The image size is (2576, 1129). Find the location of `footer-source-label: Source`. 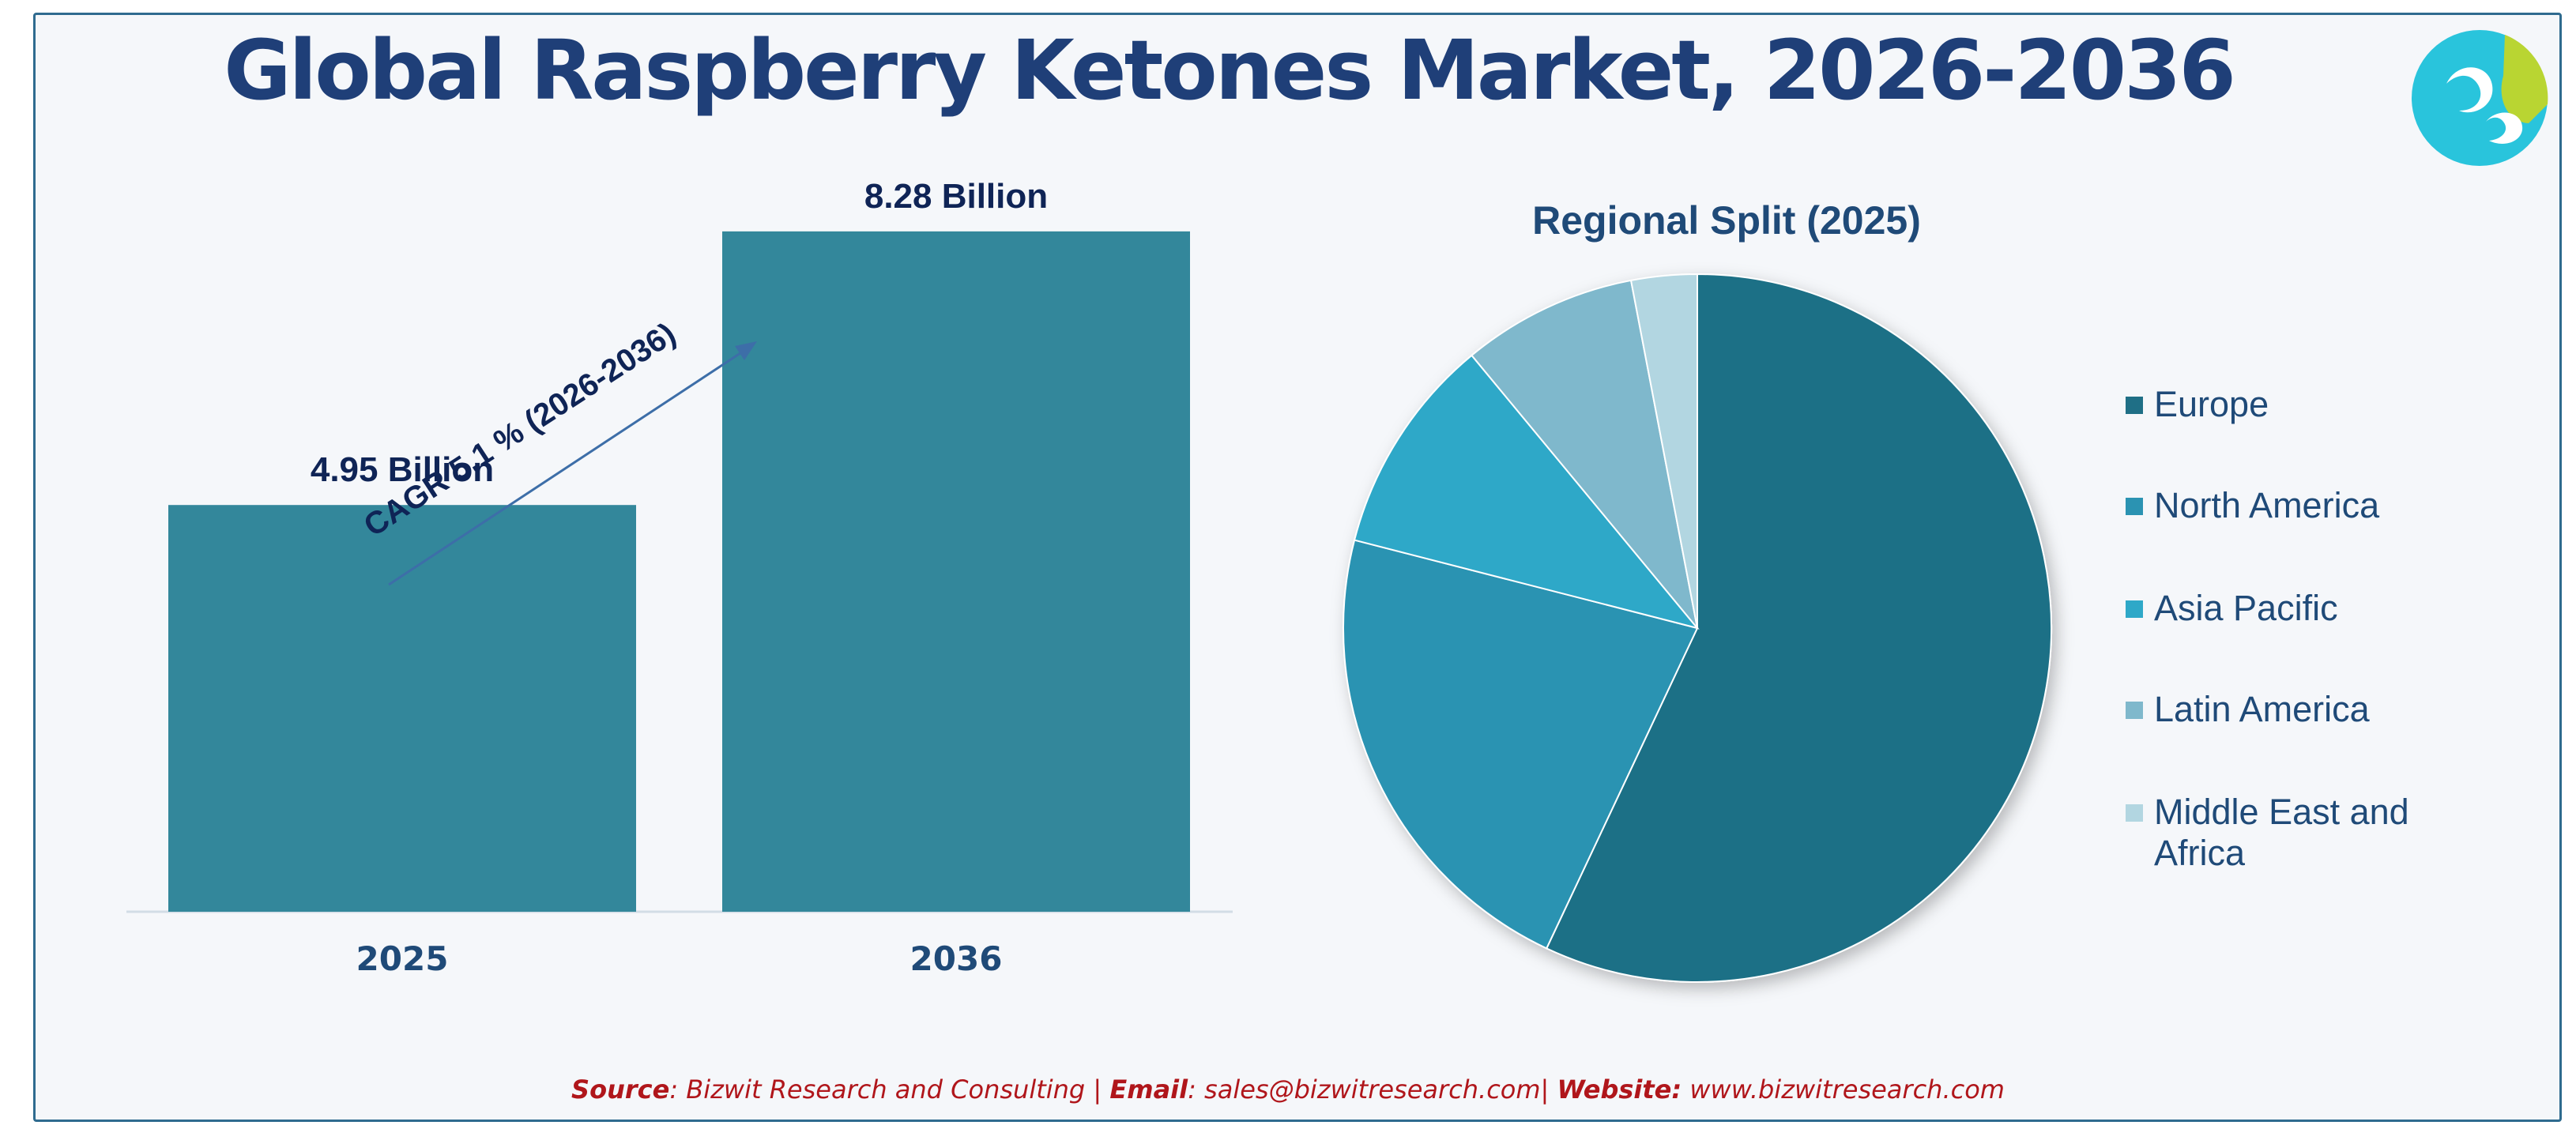

footer-source-label: Source is located at coordinates (620, 1089).